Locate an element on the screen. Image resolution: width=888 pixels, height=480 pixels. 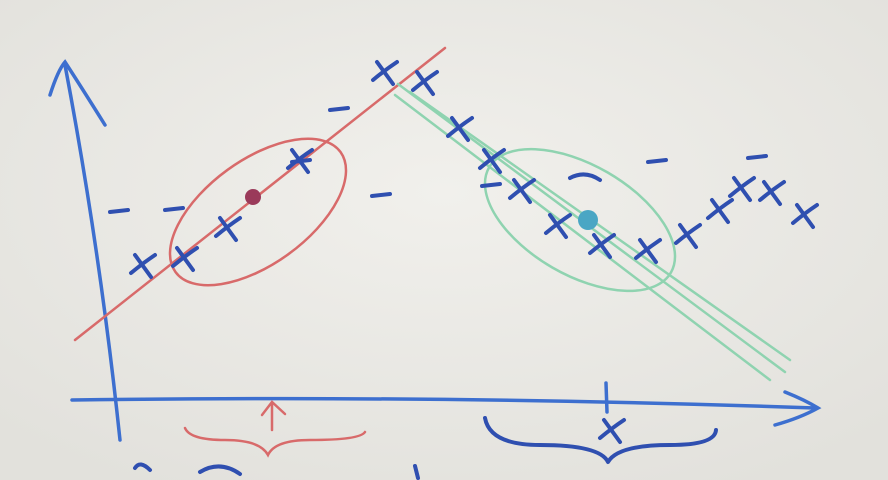
horizontal-axis is located at coordinates (443, 403).